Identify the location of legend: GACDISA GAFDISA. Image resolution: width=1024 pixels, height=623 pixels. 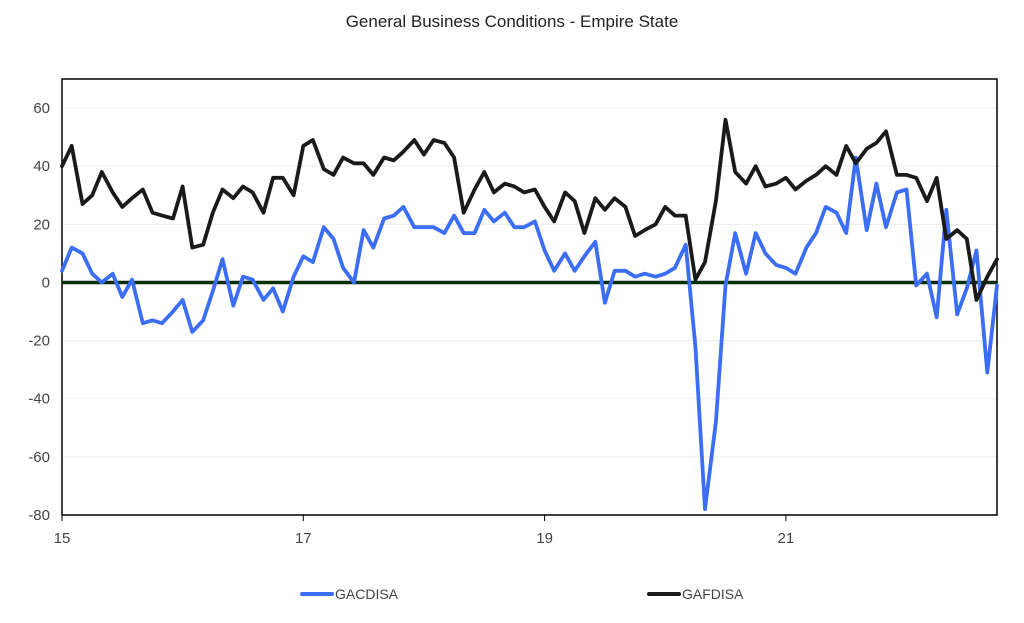
(522, 594).